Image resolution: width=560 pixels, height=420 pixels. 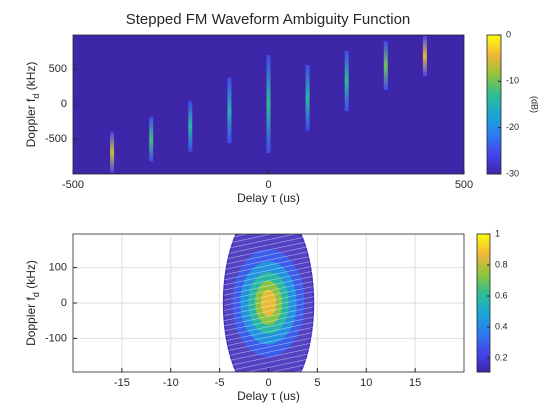 What do you see at coordinates (268, 19) in the screenshot?
I see `chart-title: Stepped FM Waveform Ambiguity Function` at bounding box center [268, 19].